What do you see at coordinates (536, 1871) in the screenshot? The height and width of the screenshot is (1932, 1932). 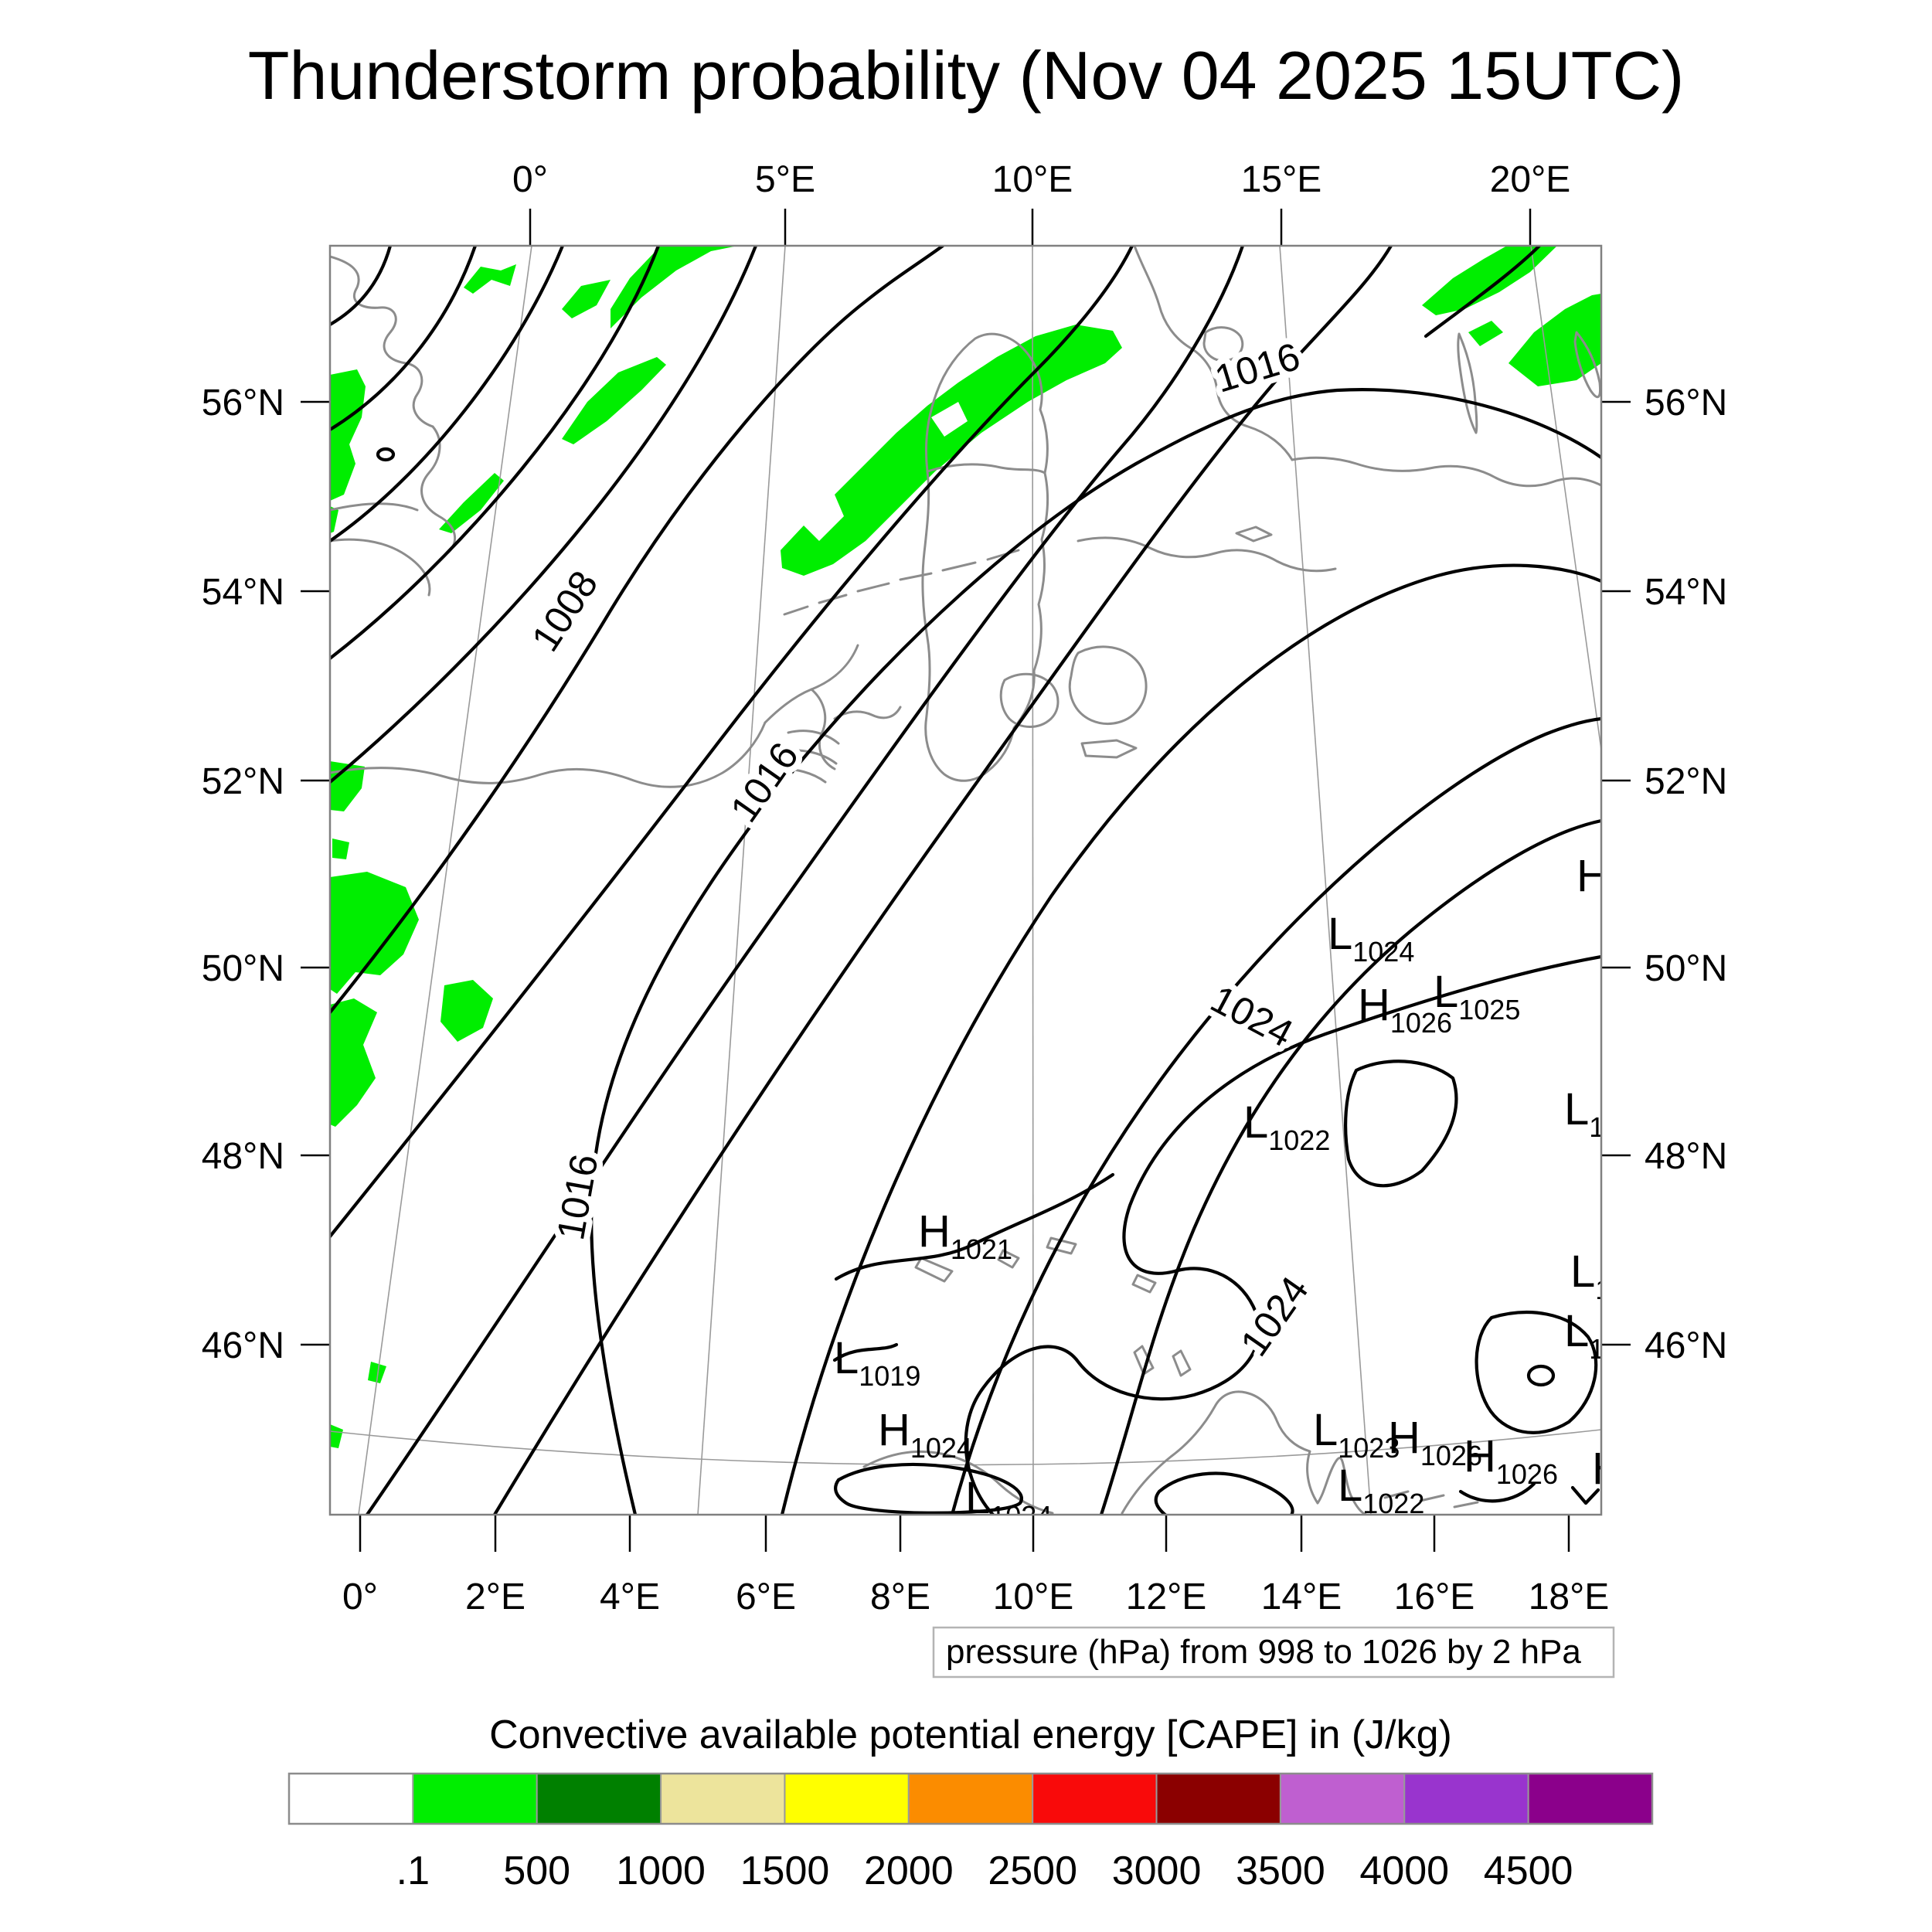 I see `colorbar-tick-label: 500` at bounding box center [536, 1871].